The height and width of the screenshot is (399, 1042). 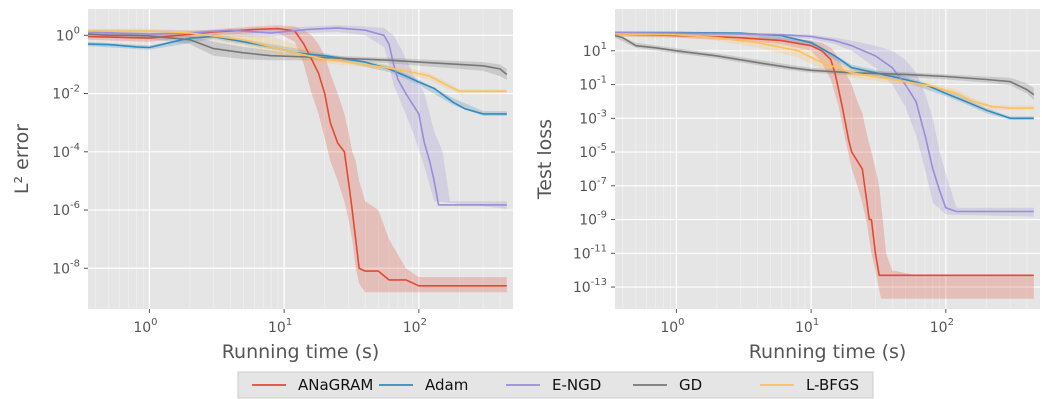 I want to click on y-tick-label: 10⁻³, so click(x=593, y=117).